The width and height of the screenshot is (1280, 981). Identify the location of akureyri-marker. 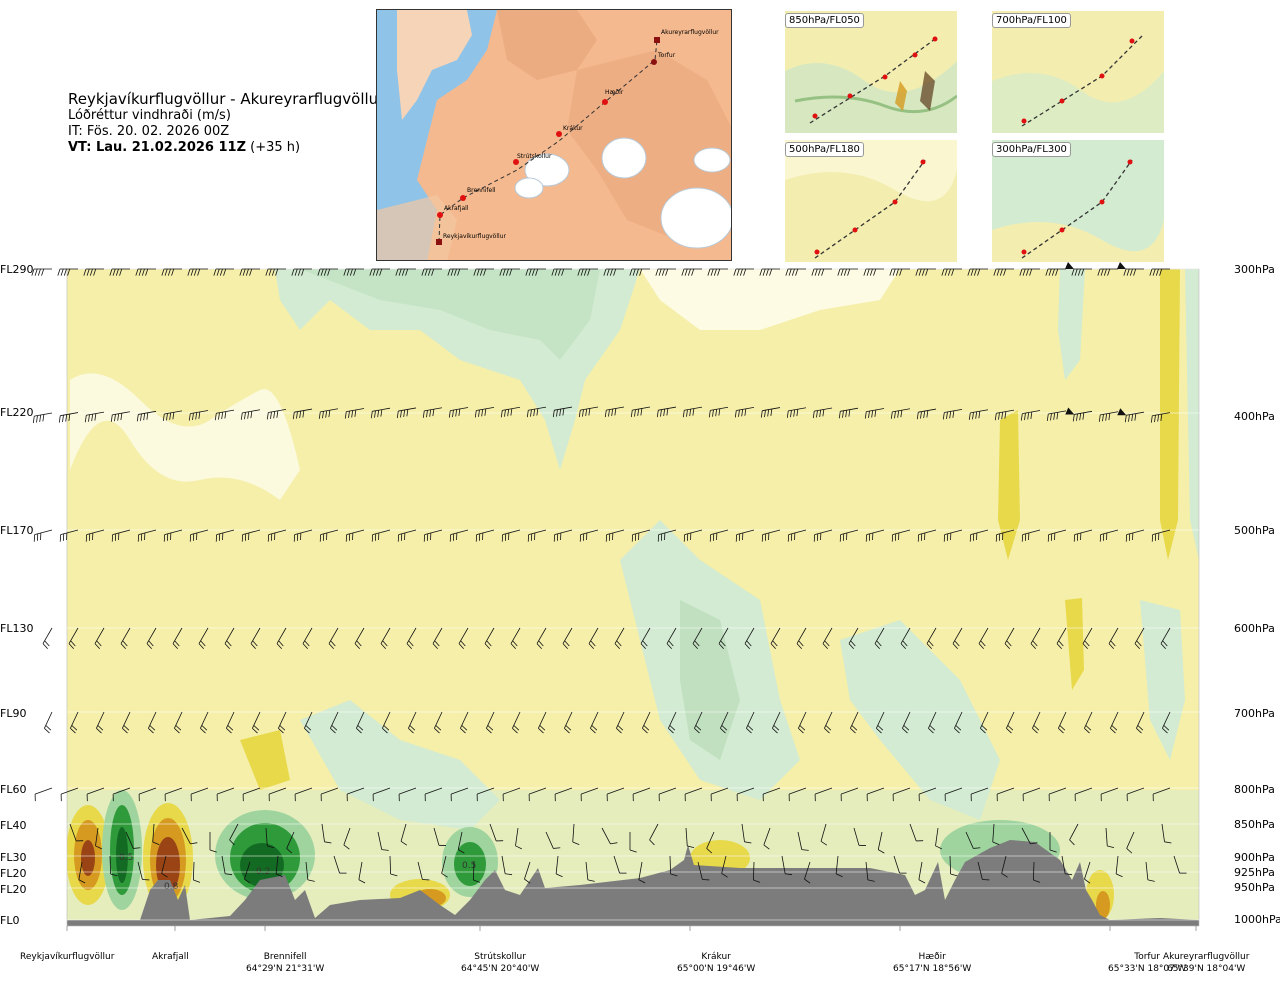
(657, 40).